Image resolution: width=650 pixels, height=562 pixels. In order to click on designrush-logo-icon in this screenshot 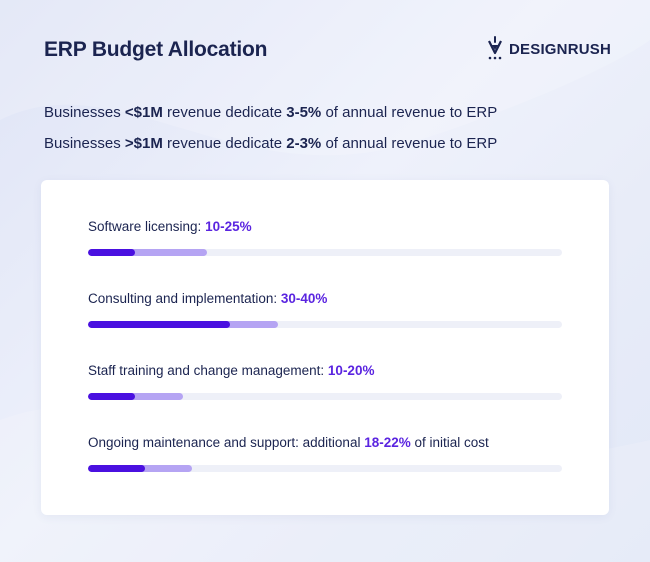, I will do `click(495, 48)`.